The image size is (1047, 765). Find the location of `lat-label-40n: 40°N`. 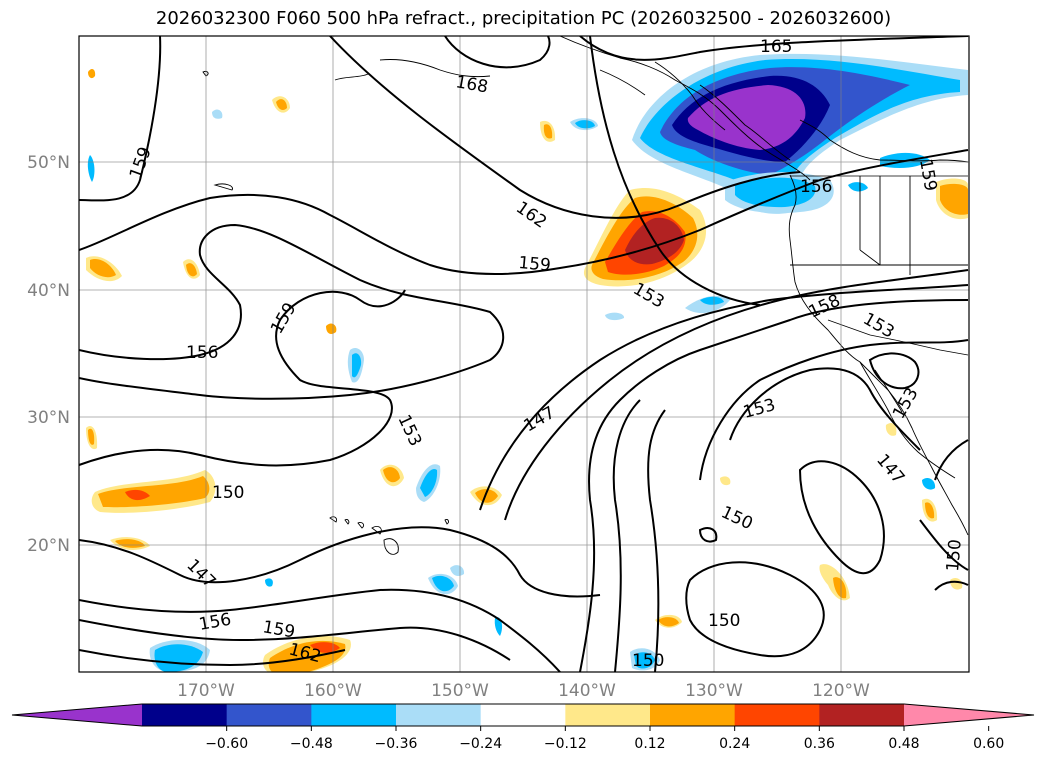

lat-label-40n: 40°N is located at coordinates (48, 291).